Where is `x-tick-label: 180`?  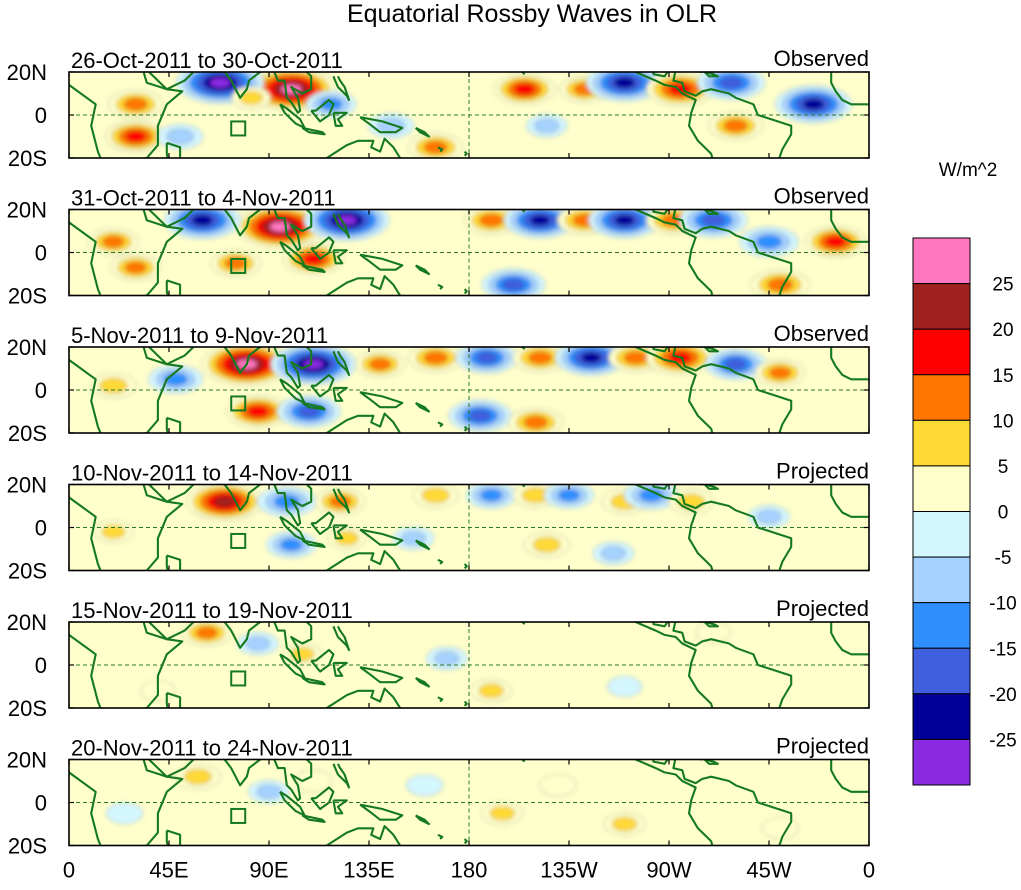 x-tick-label: 180 is located at coordinates (469, 870).